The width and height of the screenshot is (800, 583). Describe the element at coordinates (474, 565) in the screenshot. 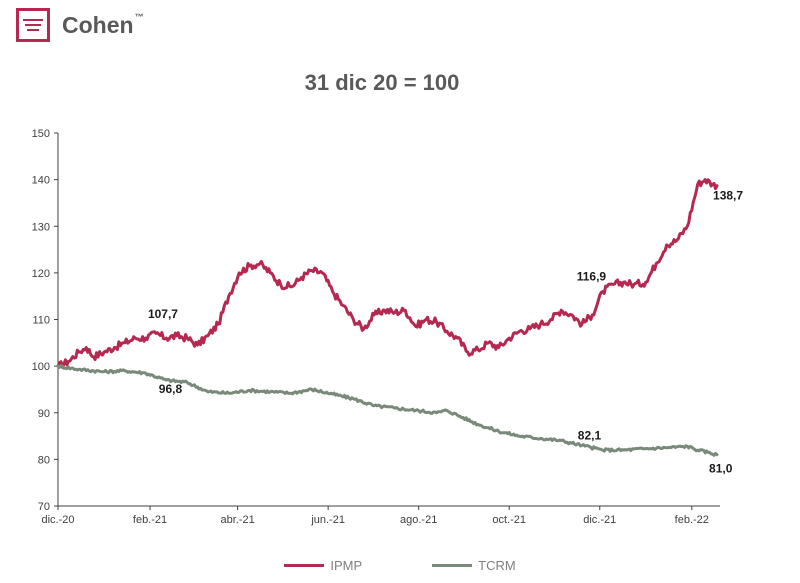

I see `legend-item-tcrm: TCRM` at that location.